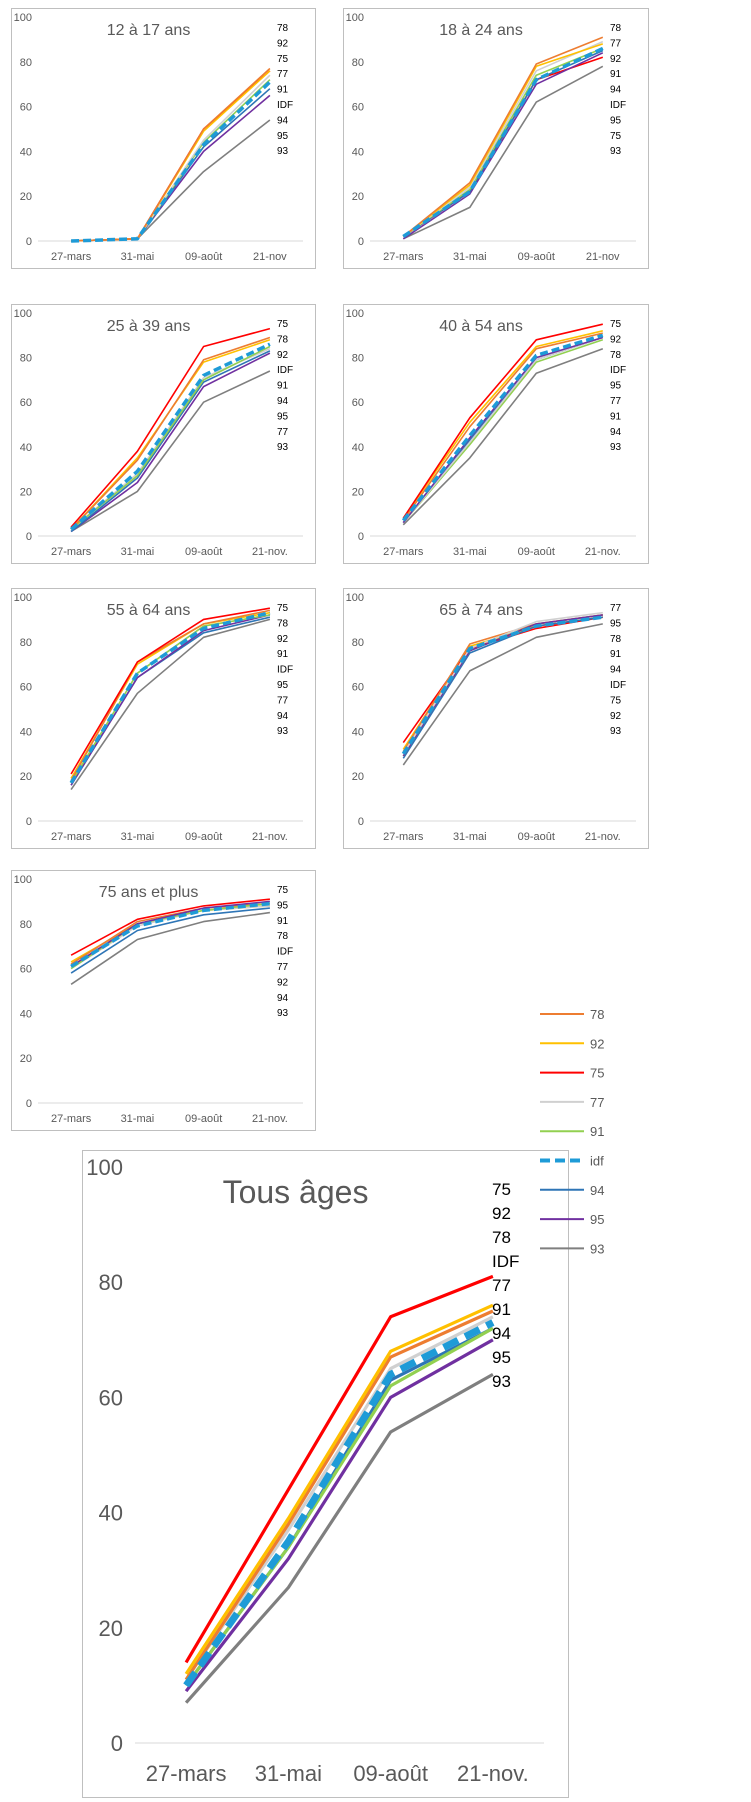  I want to click on chart-title: 18 à 24 ans, so click(481, 30).